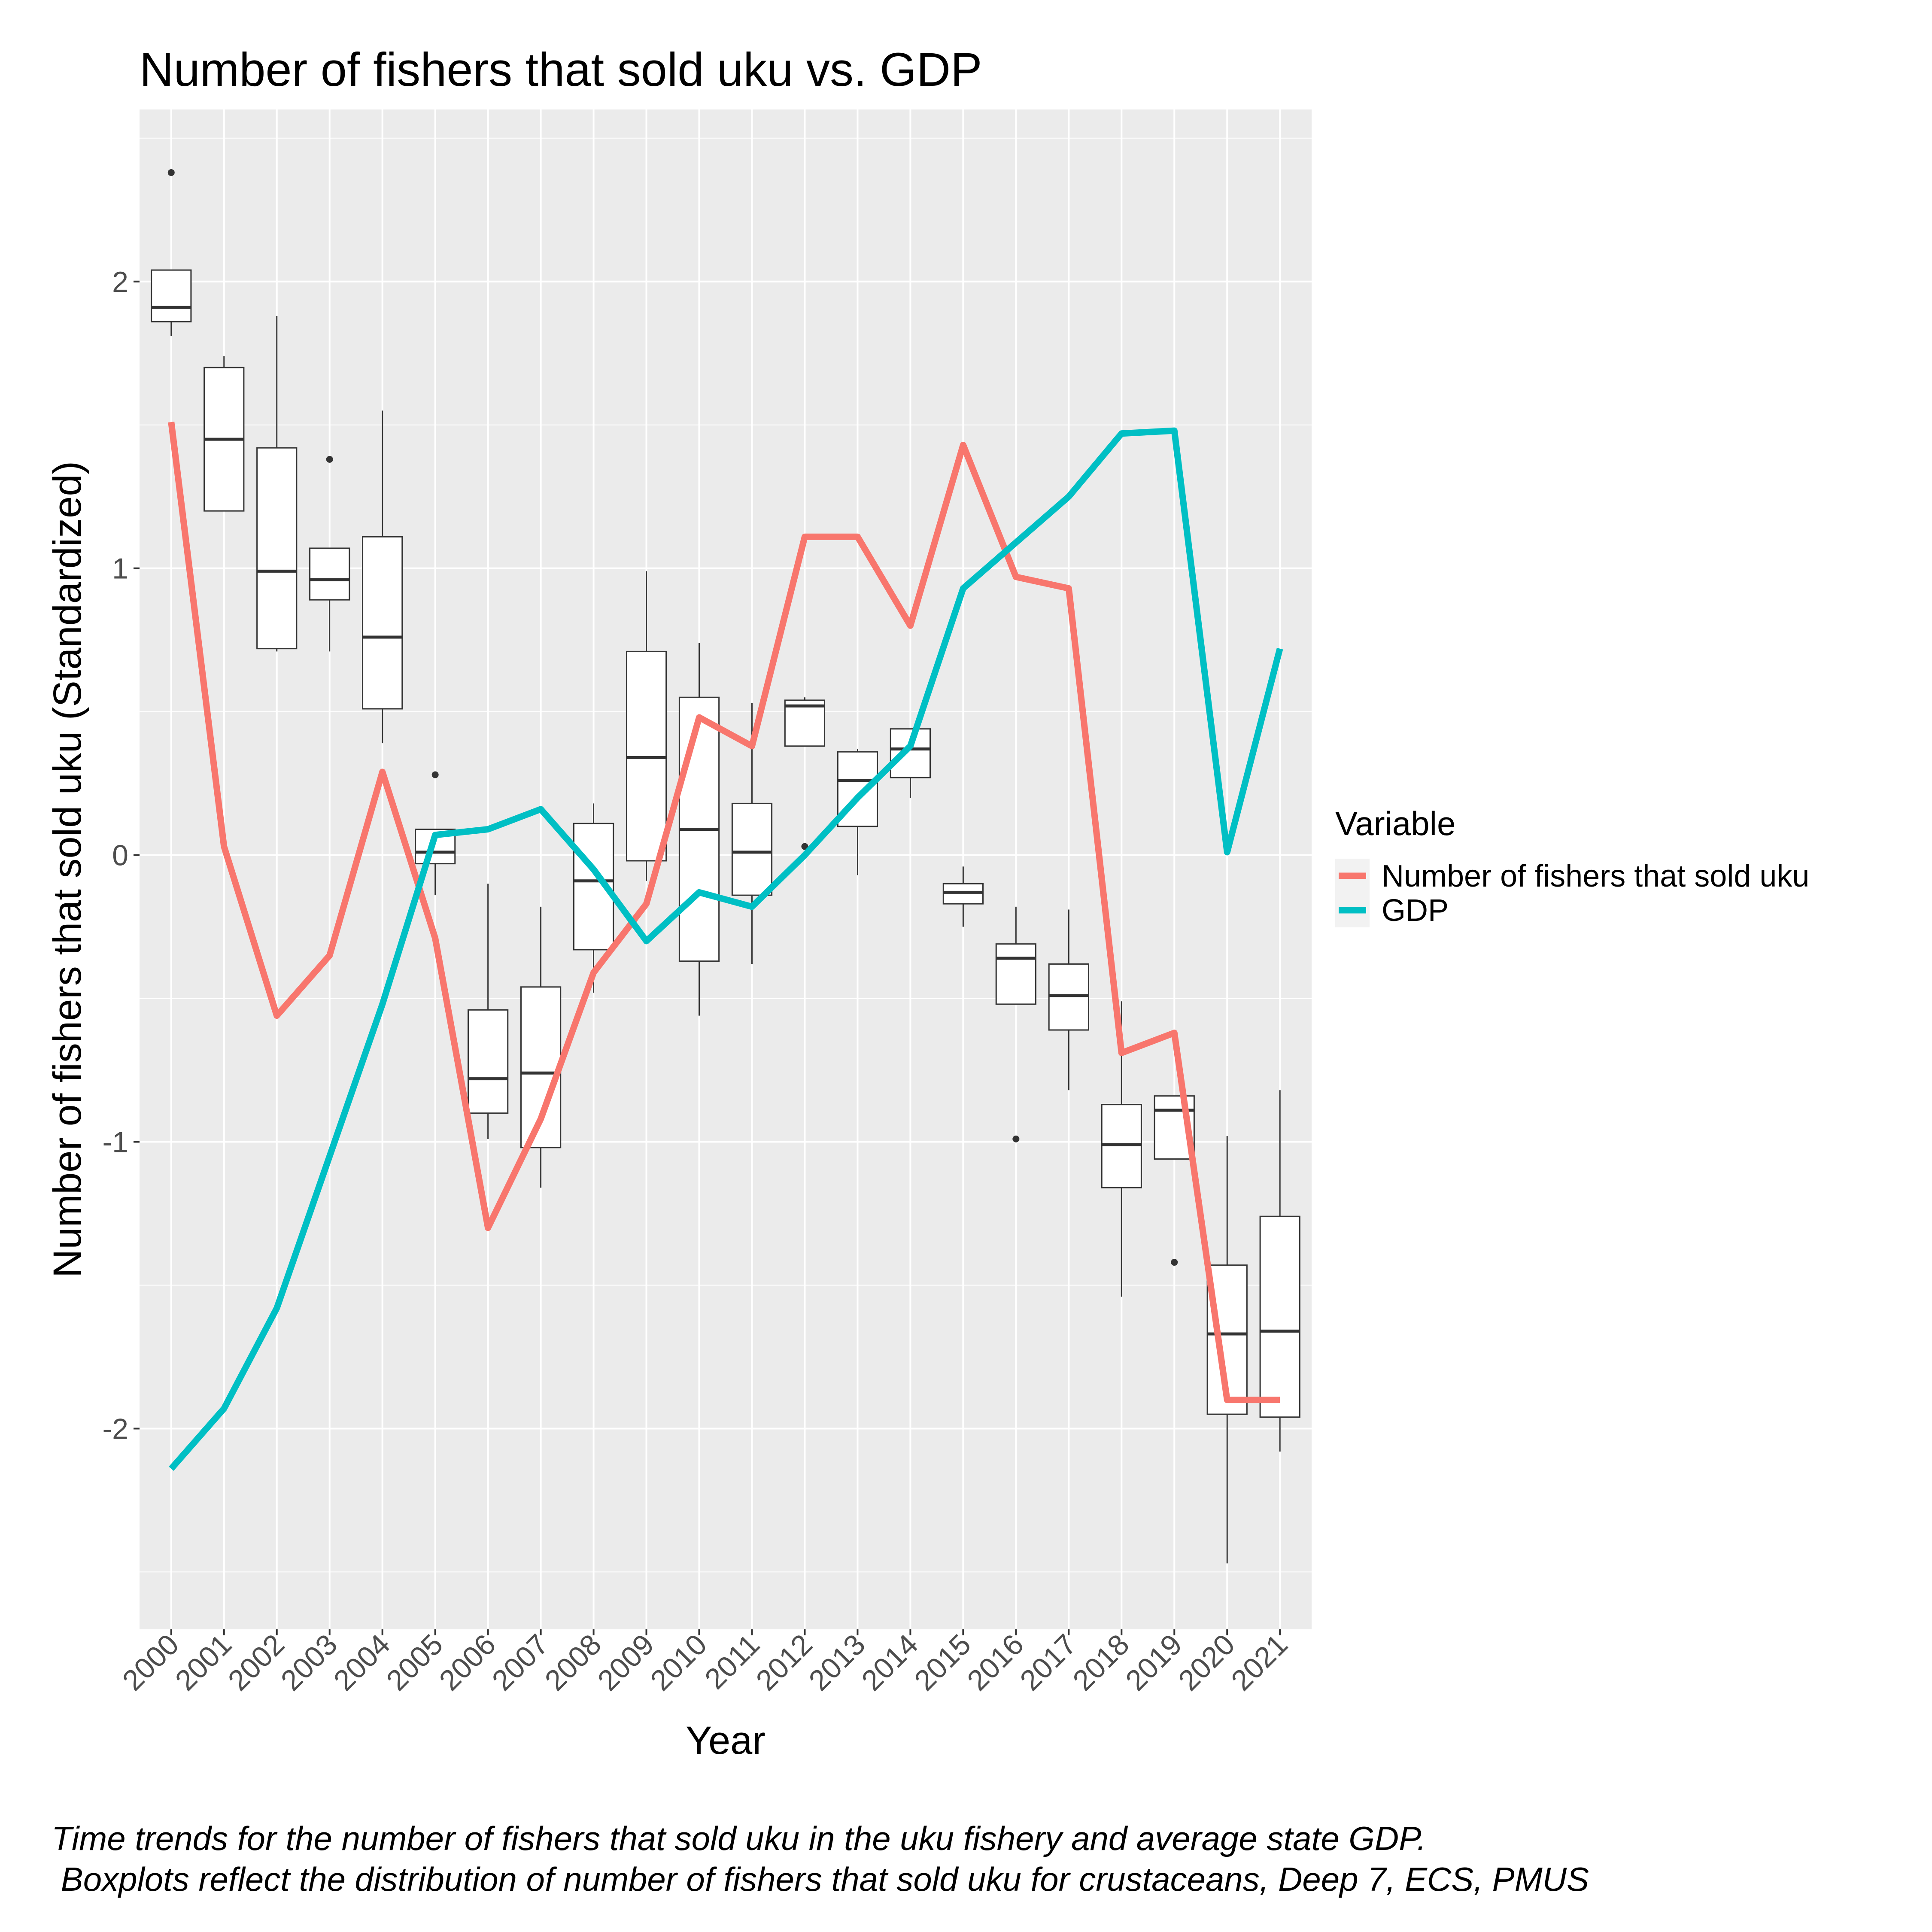 This screenshot has height=1932, width=1932. I want to click on y-tick-label: 0, so click(120, 856).